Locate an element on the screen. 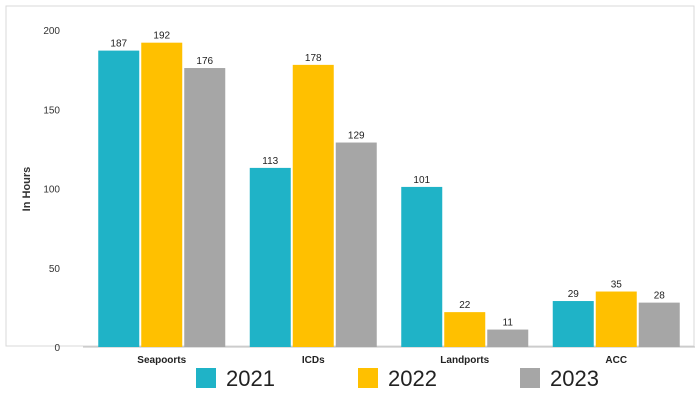  data-label: 11 is located at coordinates (508, 323).